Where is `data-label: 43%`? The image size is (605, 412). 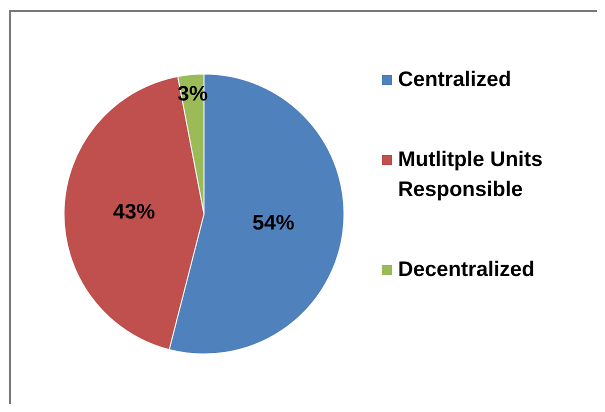 data-label: 43% is located at coordinates (134, 212).